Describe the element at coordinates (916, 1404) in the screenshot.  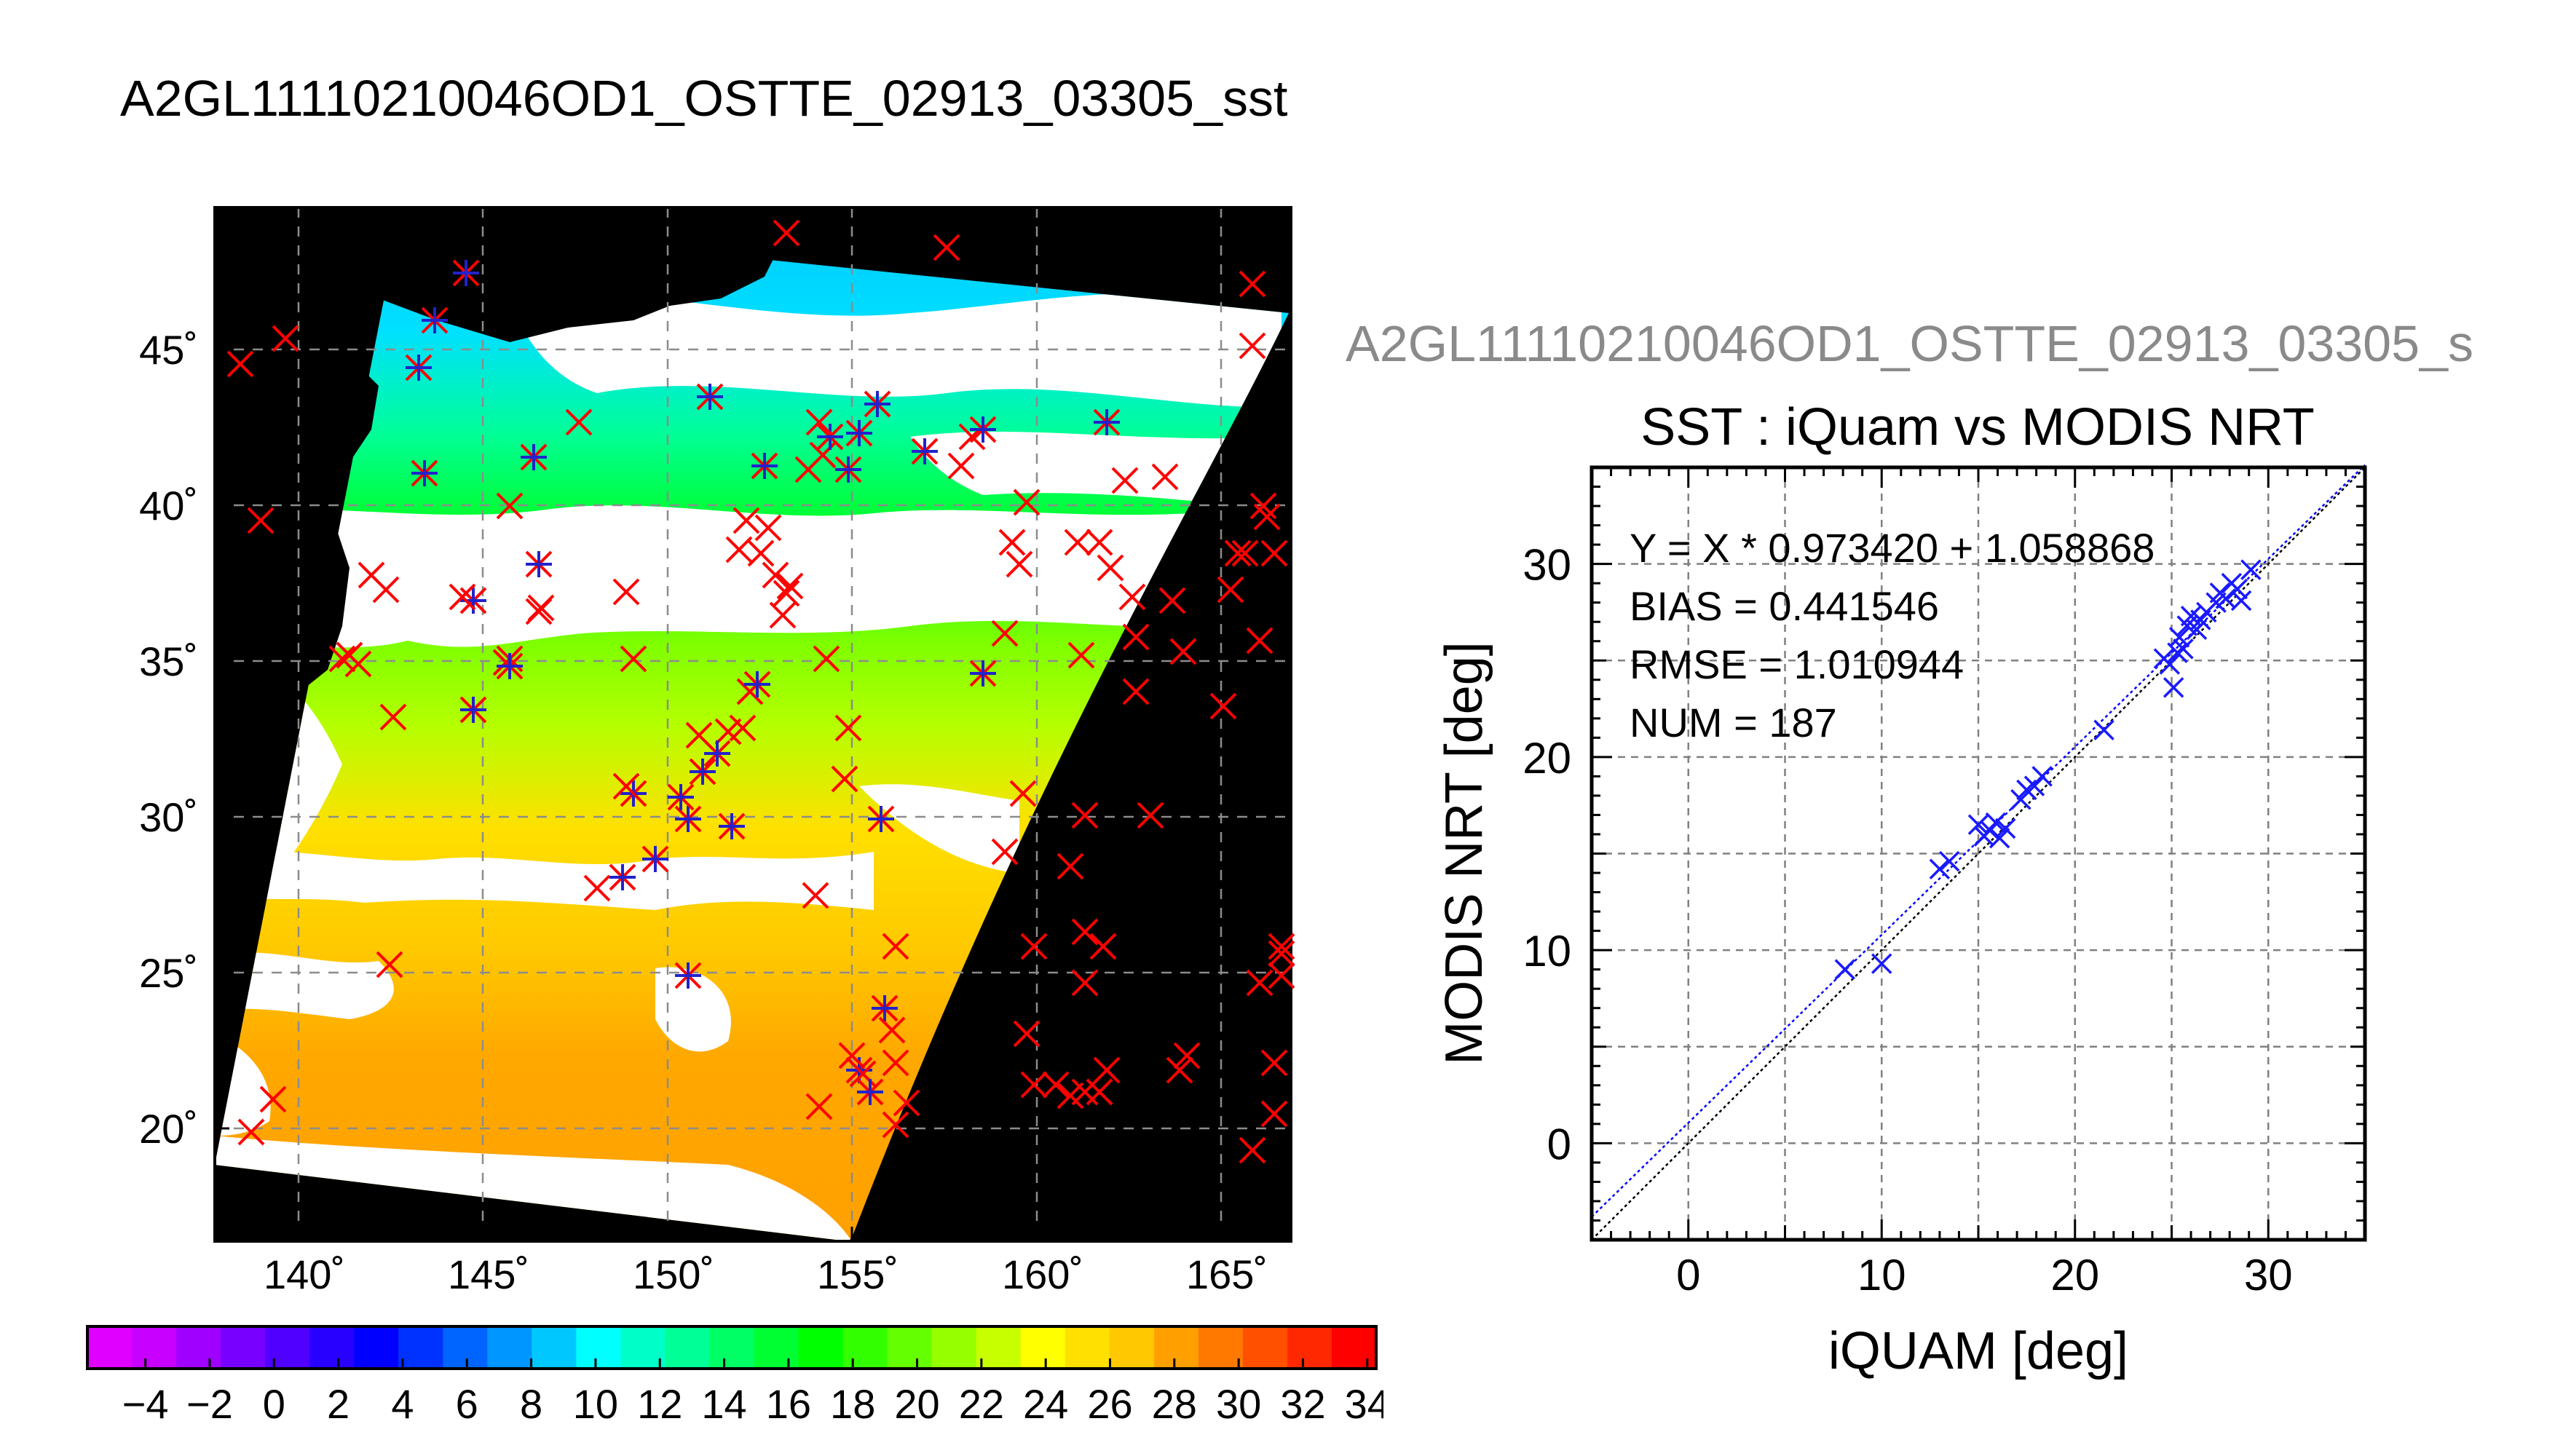
I see `colorbar-tick-label: 20` at that location.